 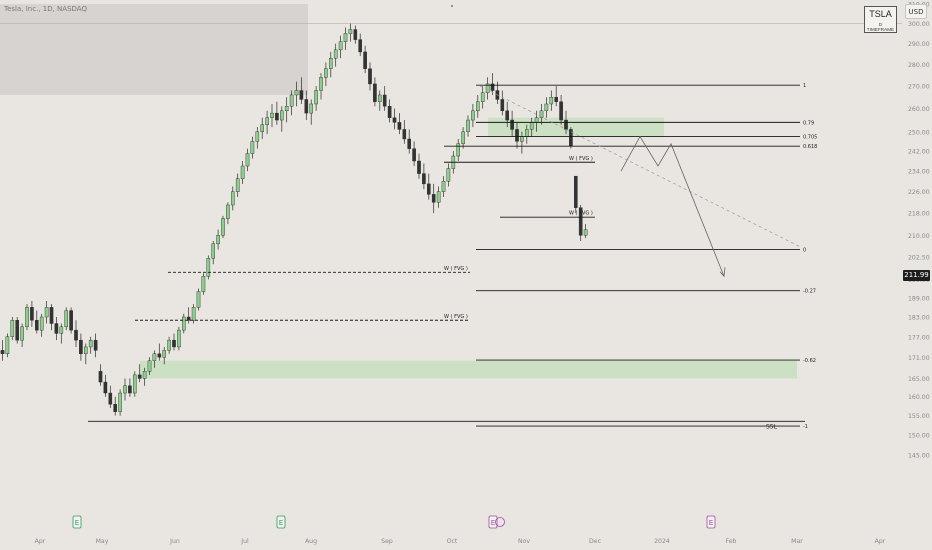 I want to click on price-tick: 183.00, so click(x=919, y=318).